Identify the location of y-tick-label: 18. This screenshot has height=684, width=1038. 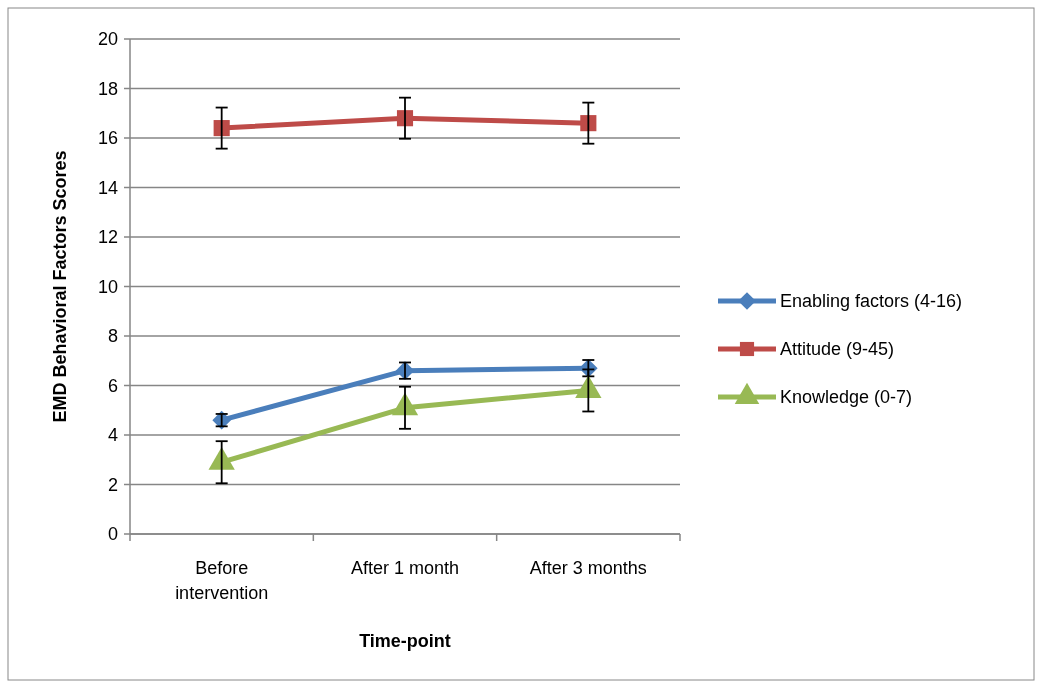
(107, 88).